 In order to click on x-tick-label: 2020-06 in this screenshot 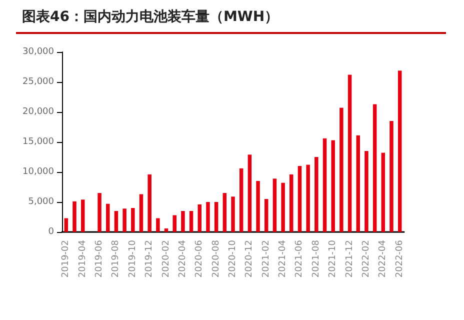, I will do `click(199, 259)`.